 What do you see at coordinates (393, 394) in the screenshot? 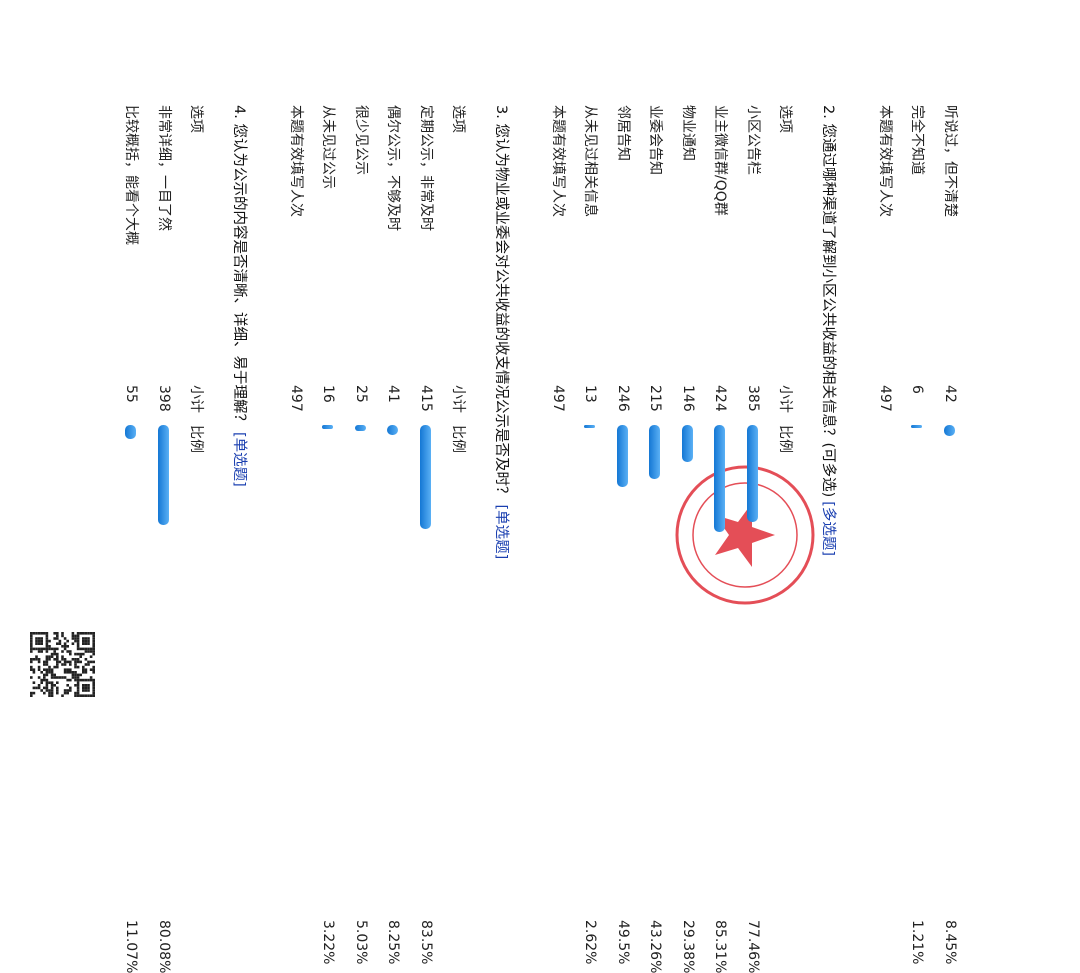
I see `count: 41` at bounding box center [393, 394].